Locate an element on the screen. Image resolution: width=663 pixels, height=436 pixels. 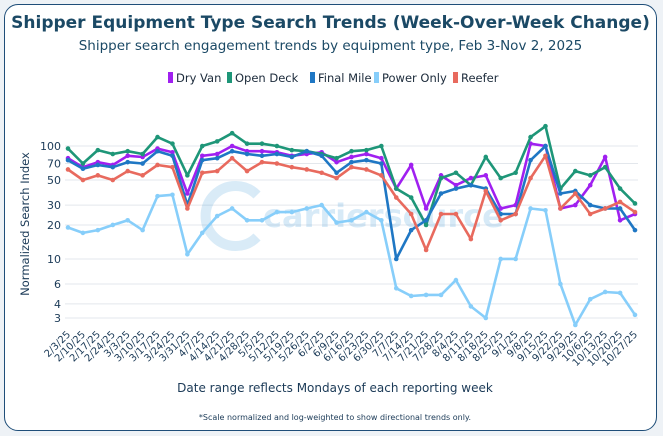
y-tick-label: 100 is located at coordinates (50, 146).